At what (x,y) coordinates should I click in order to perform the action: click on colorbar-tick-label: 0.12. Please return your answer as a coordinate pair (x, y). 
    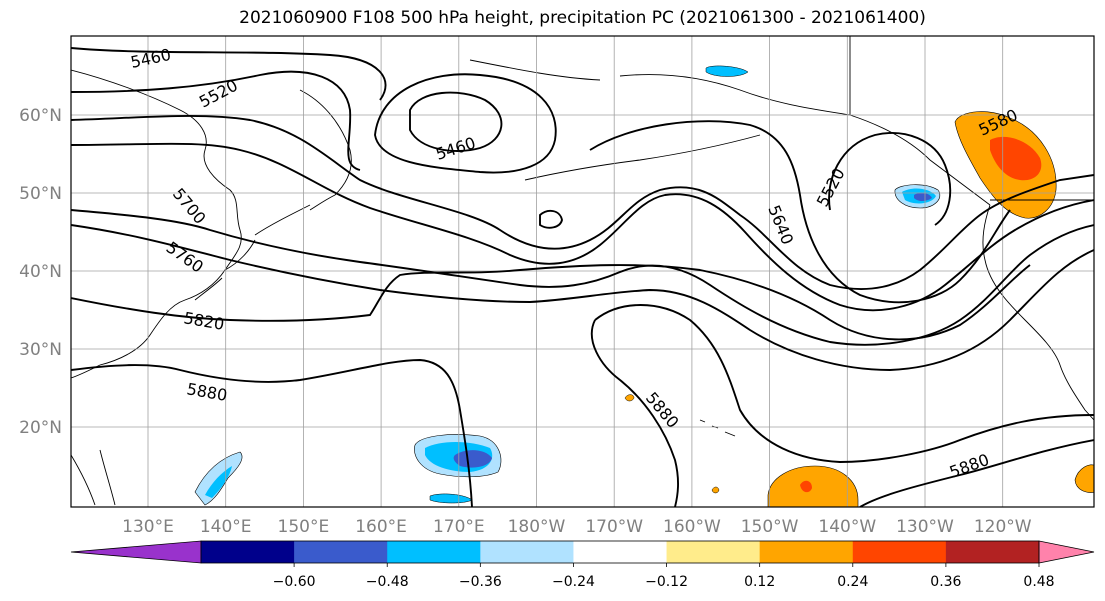
    Looking at the image, I should click on (759, 582).